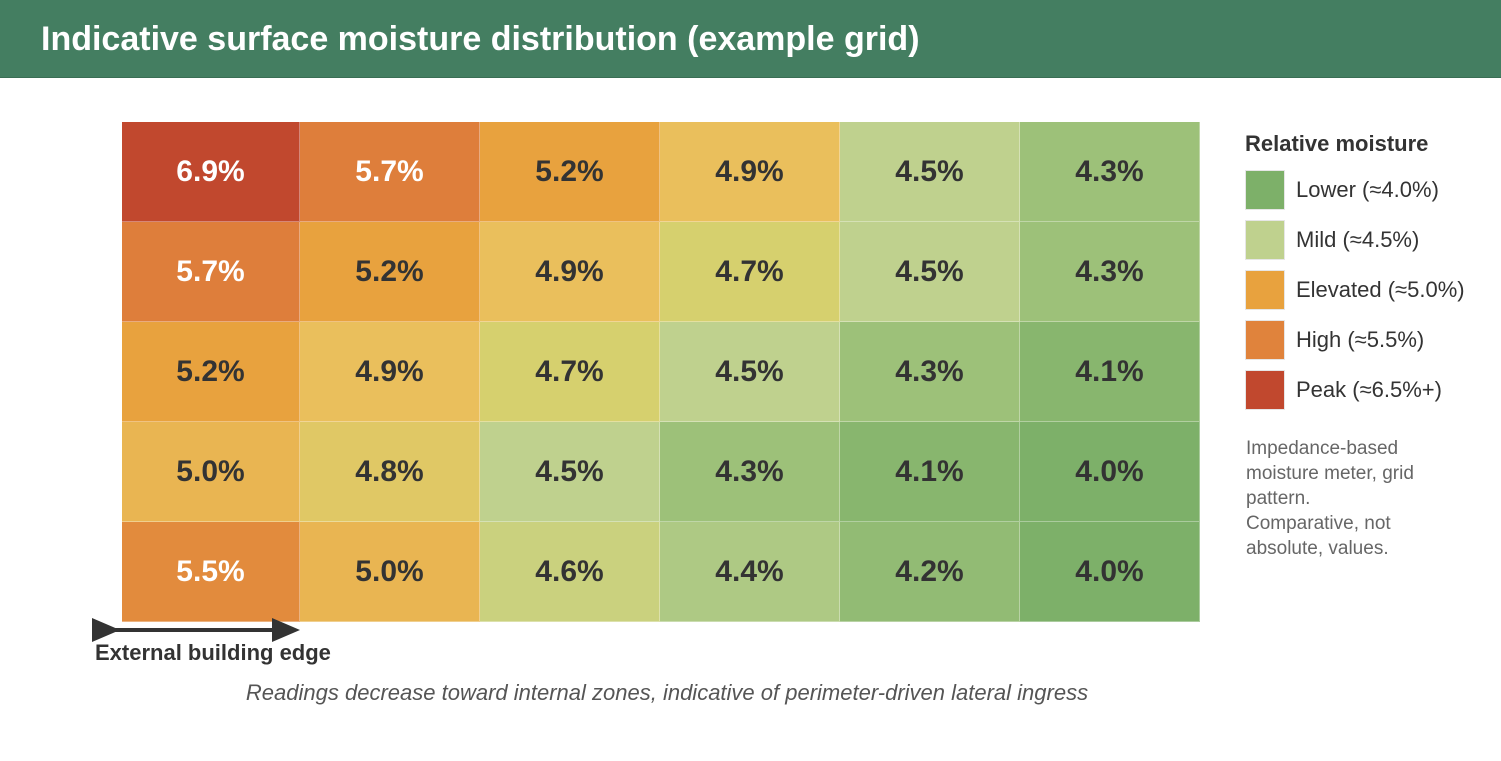  Describe the element at coordinates (1265, 190) in the screenshot. I see `legend-swatch-lower` at that location.